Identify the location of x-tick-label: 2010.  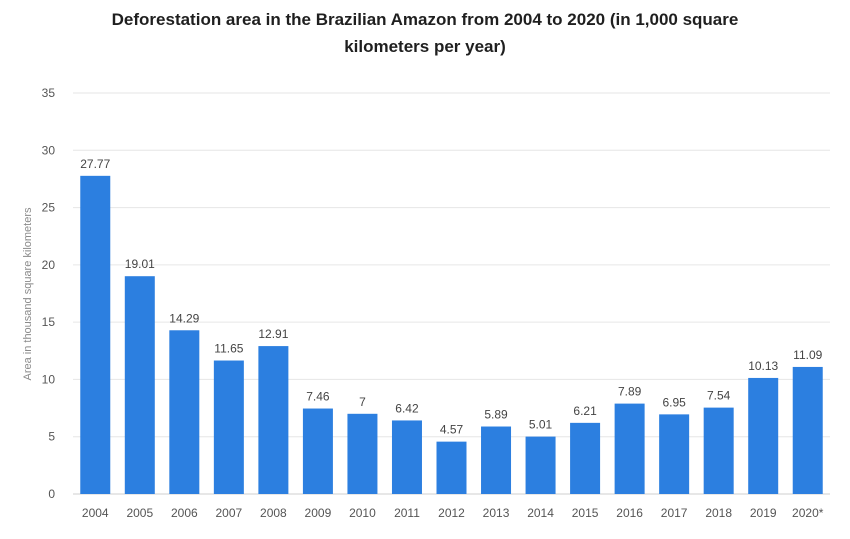
(362, 513).